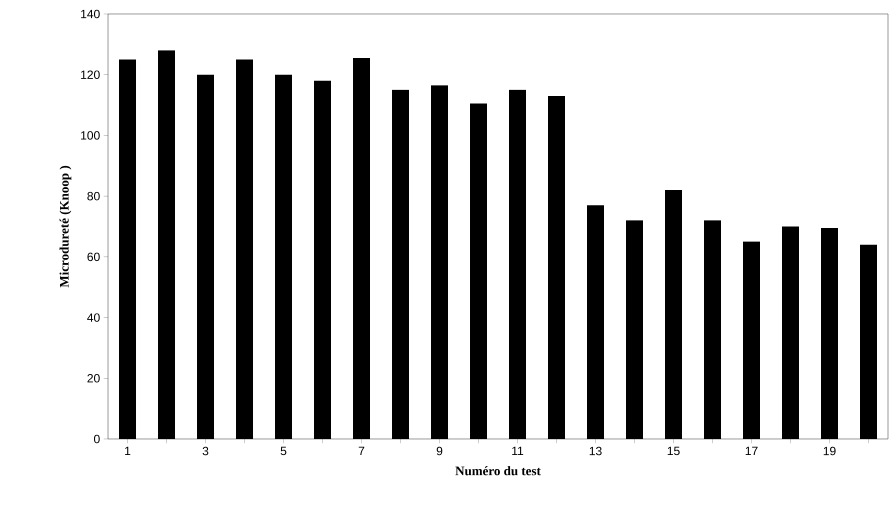 The image size is (893, 529). Describe the element at coordinates (518, 451) in the screenshot. I see `x-tick-label: 11` at that location.